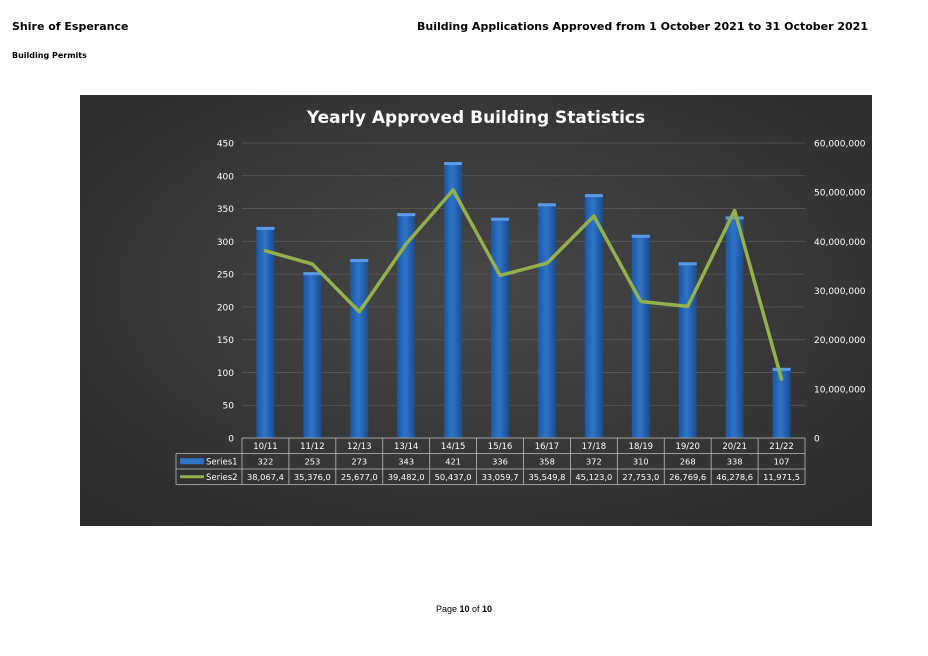 This screenshot has height=656, width=928. What do you see at coordinates (406, 477) in the screenshot?
I see `data-table-label: 39,482,0` at bounding box center [406, 477].